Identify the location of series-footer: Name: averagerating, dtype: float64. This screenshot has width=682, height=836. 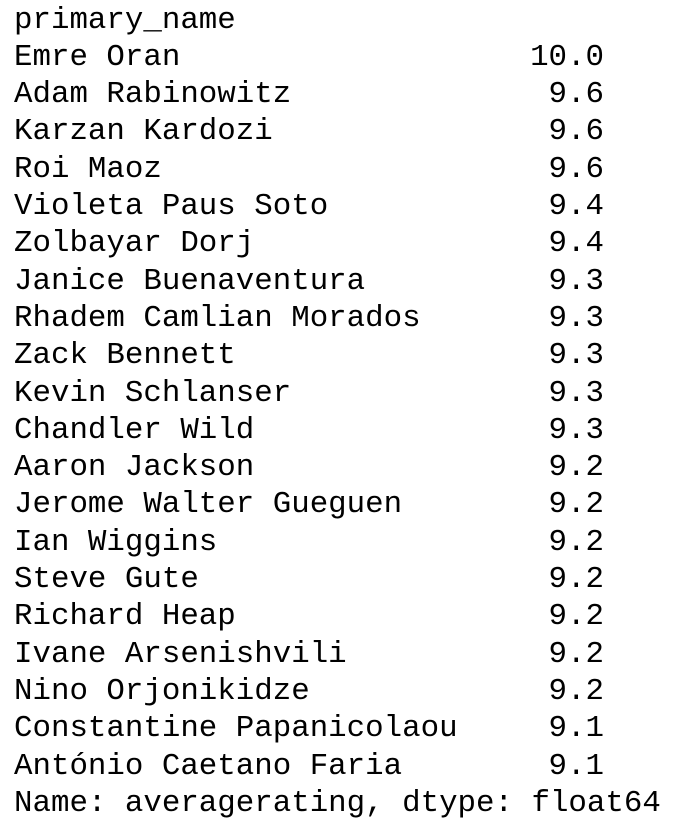
(337, 803).